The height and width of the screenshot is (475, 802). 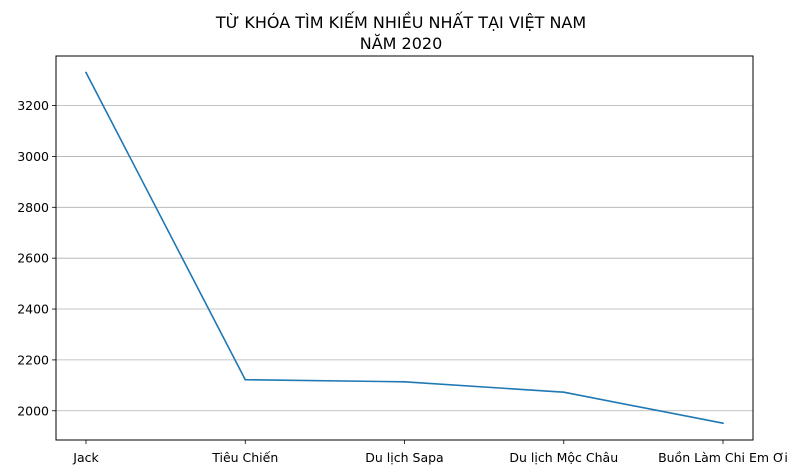 I want to click on chart-title-line-2: NĂM 2020, so click(x=401, y=43).